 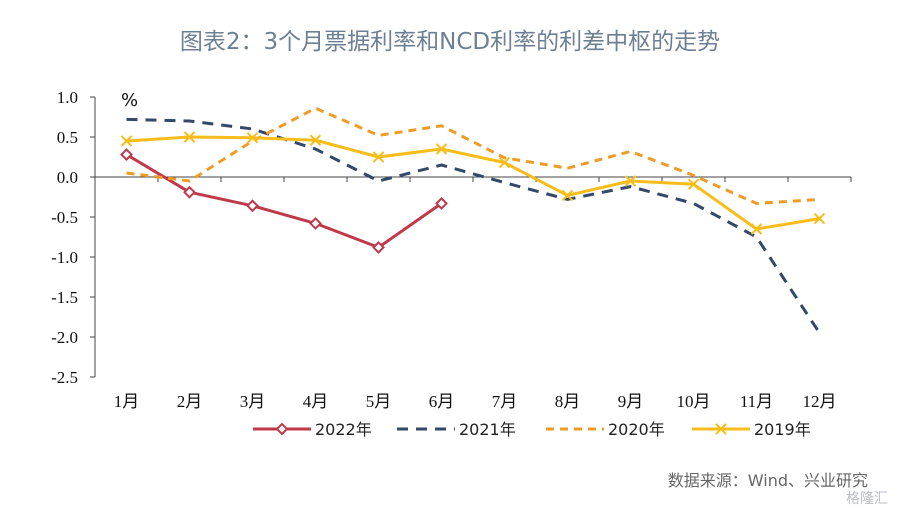 What do you see at coordinates (379, 401) in the screenshot?
I see `x-tick-label: 5月` at bounding box center [379, 401].